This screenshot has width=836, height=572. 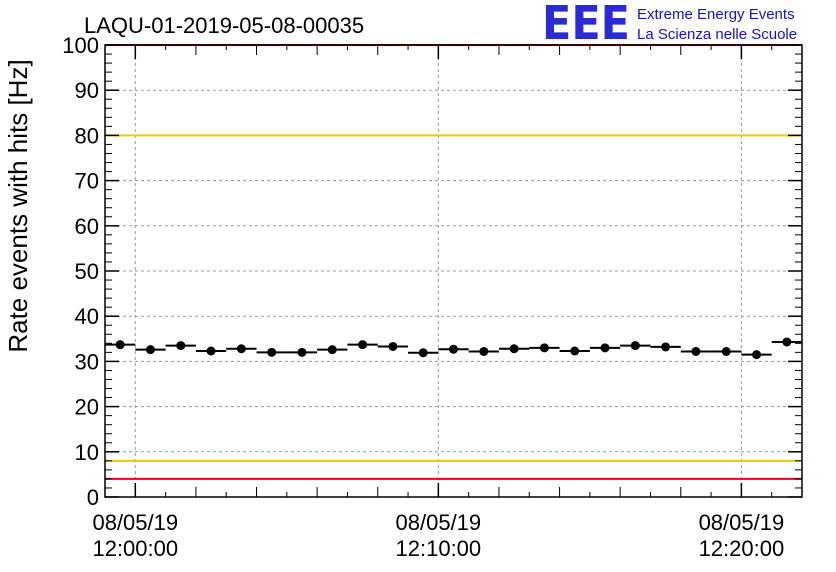 What do you see at coordinates (87, 452) in the screenshot?
I see `y-tick-label: 10` at bounding box center [87, 452].